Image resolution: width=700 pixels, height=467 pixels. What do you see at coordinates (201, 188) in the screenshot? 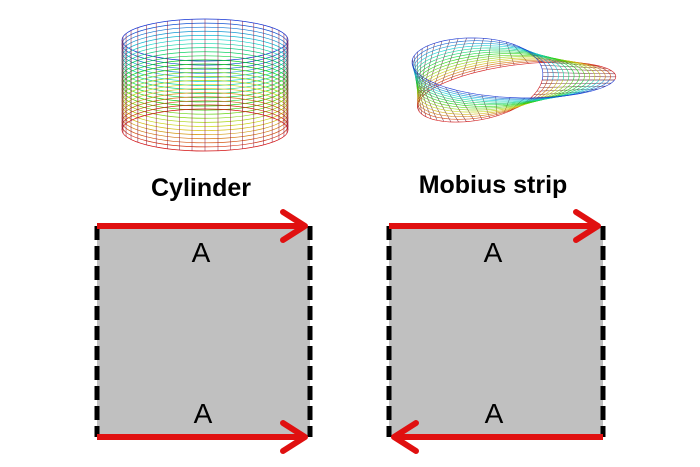
I see `cylinder-title: Cylinder` at bounding box center [201, 188].